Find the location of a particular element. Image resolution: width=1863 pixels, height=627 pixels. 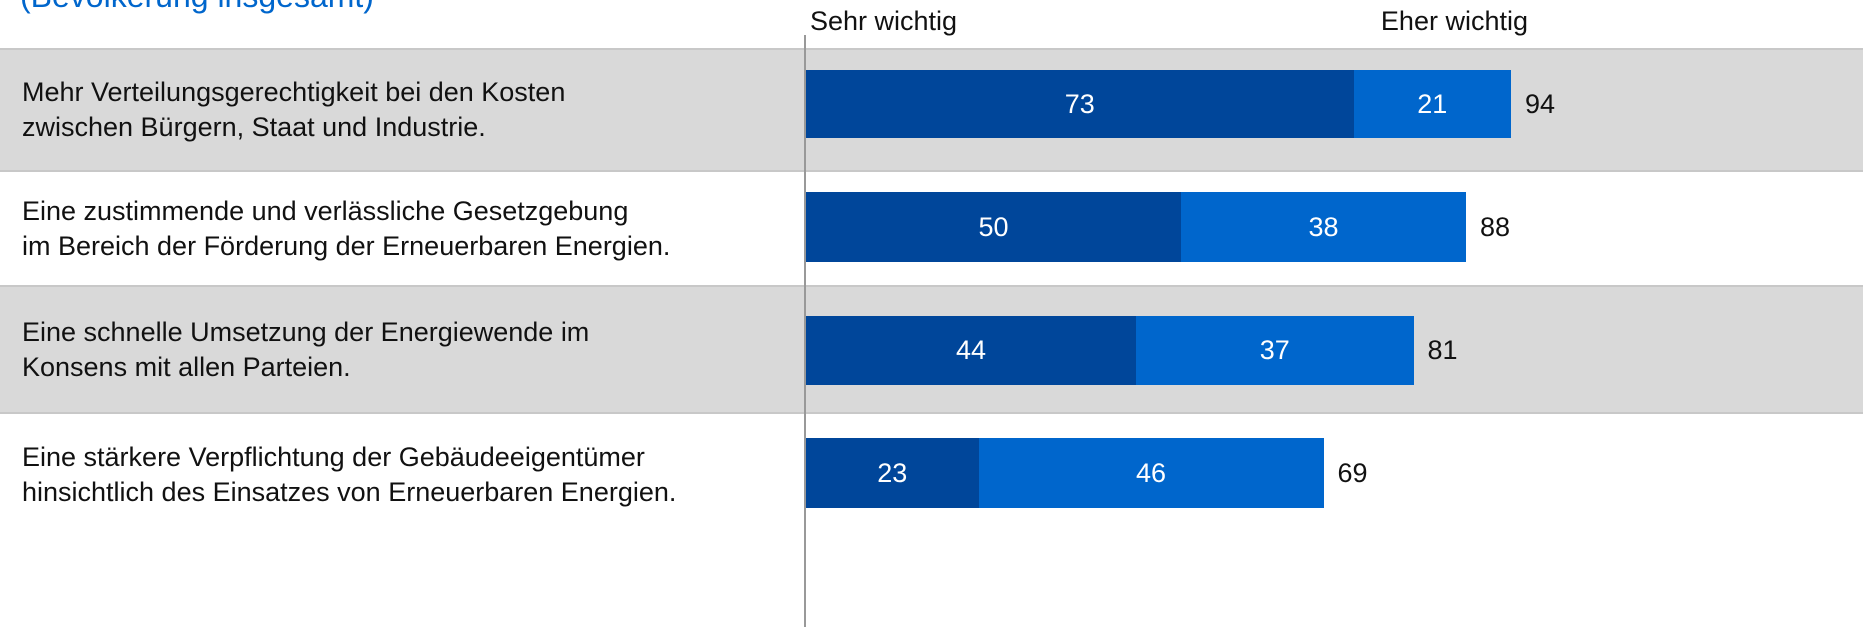

total-label: 88 is located at coordinates (1495, 226).